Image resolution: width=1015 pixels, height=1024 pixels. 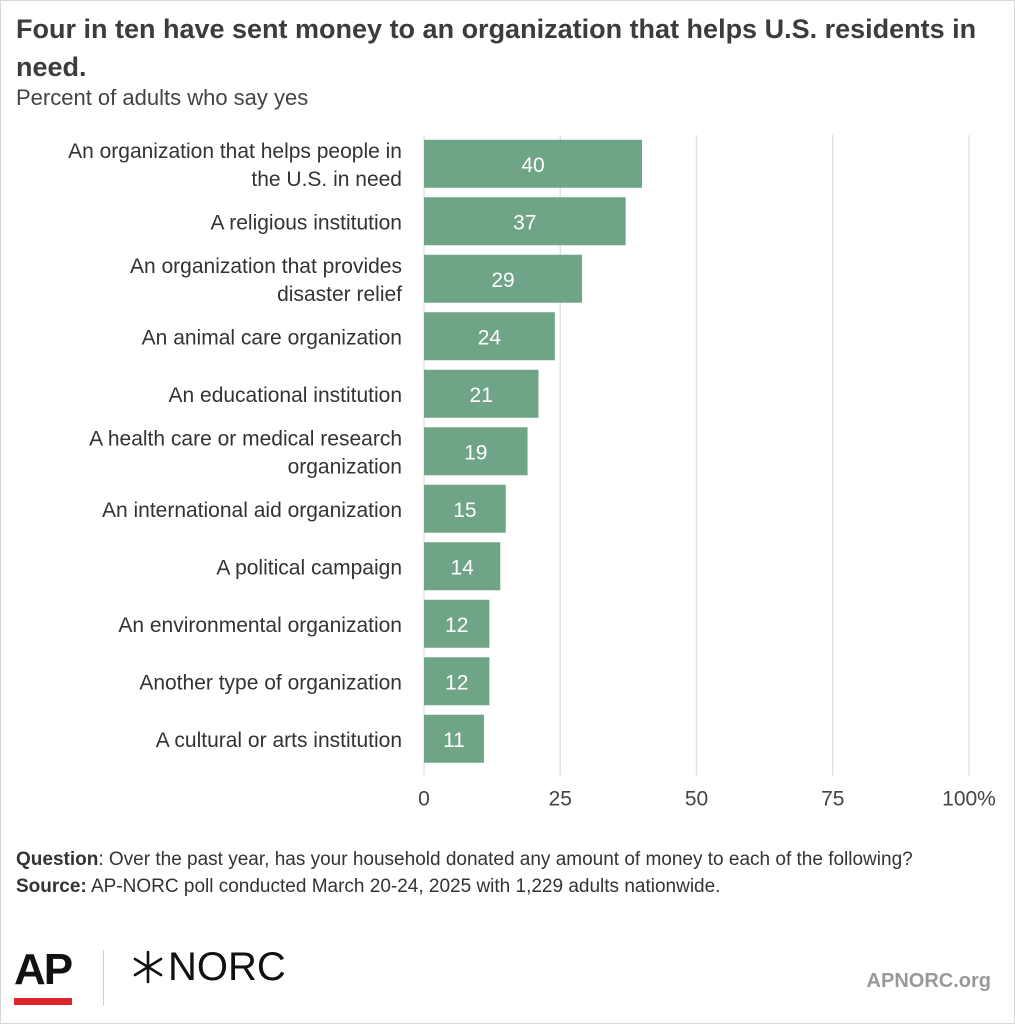 I want to click on category-label: Another type of organization, so click(x=270, y=682).